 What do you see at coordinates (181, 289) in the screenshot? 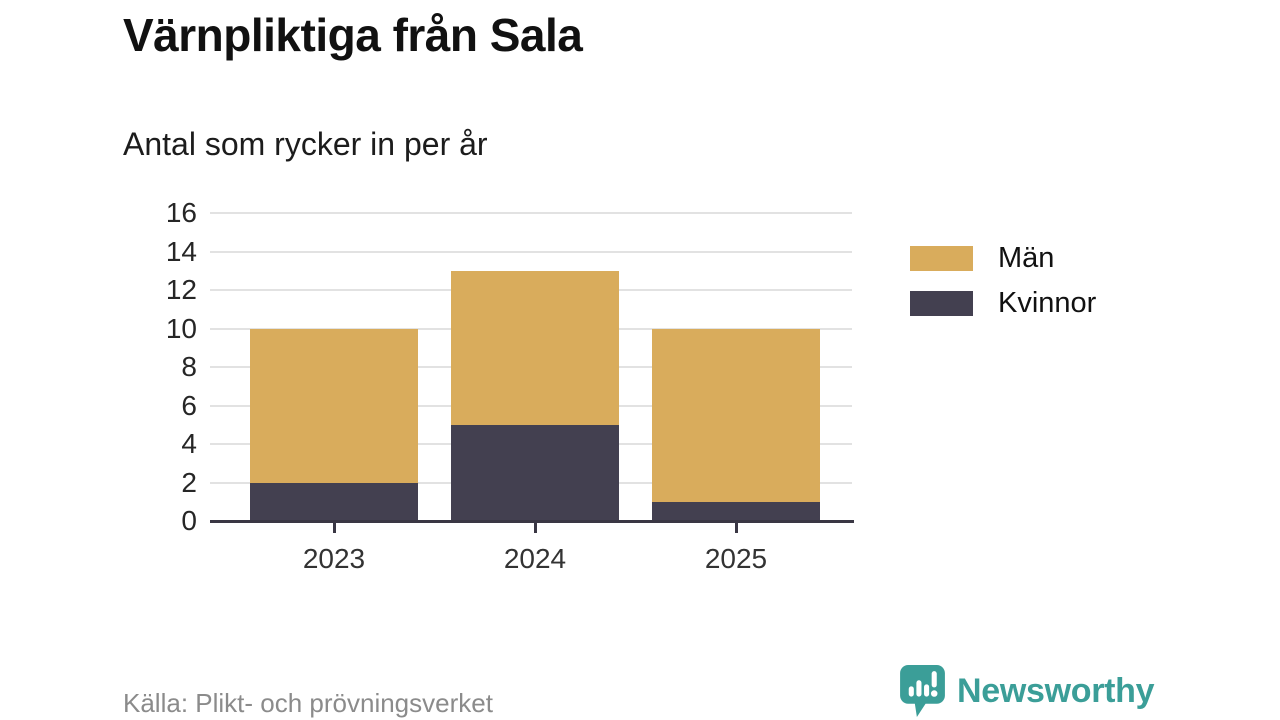
I see `y-tick-label: 12` at bounding box center [181, 289].